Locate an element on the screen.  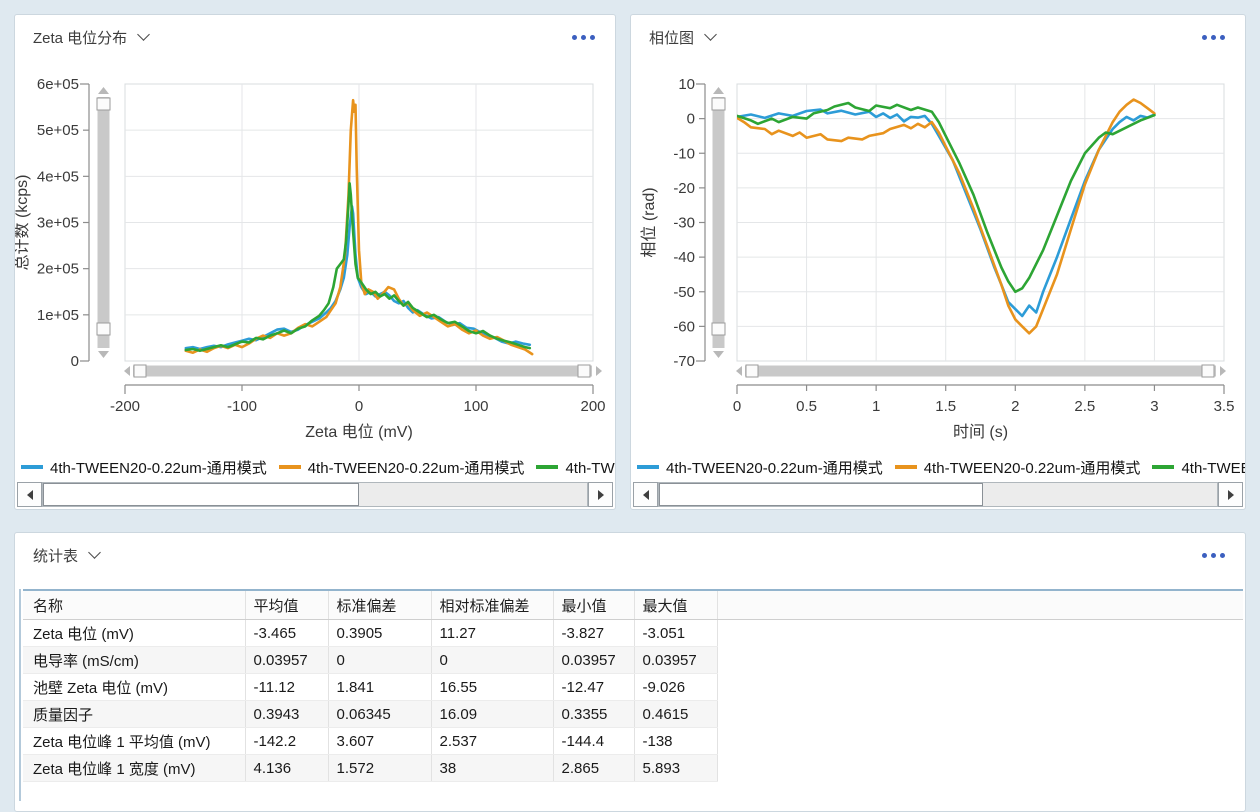
panel-zeta-title-dropdown: Zeta 电位分布 is located at coordinates (92, 37).